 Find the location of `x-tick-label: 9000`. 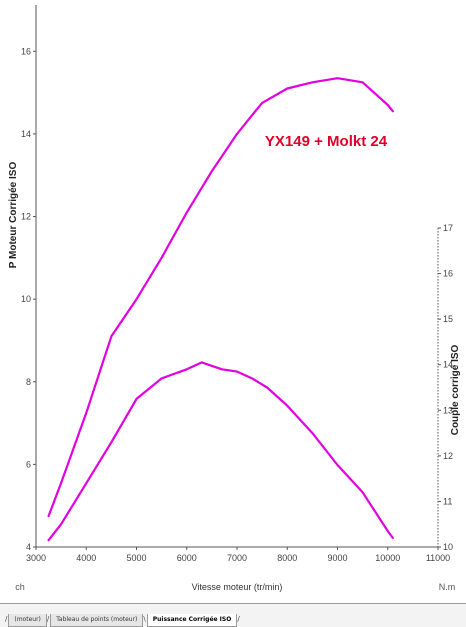

x-tick-label: 9000 is located at coordinates (337, 558).